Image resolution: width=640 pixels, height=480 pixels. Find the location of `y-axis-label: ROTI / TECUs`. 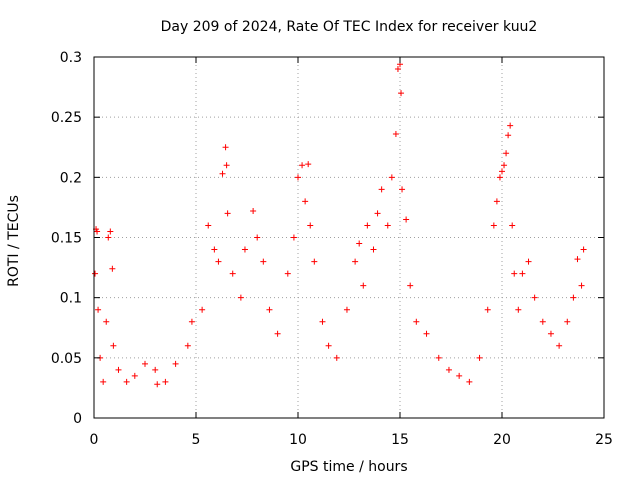

y-axis-label: ROTI / TECUs is located at coordinates (14, 241).